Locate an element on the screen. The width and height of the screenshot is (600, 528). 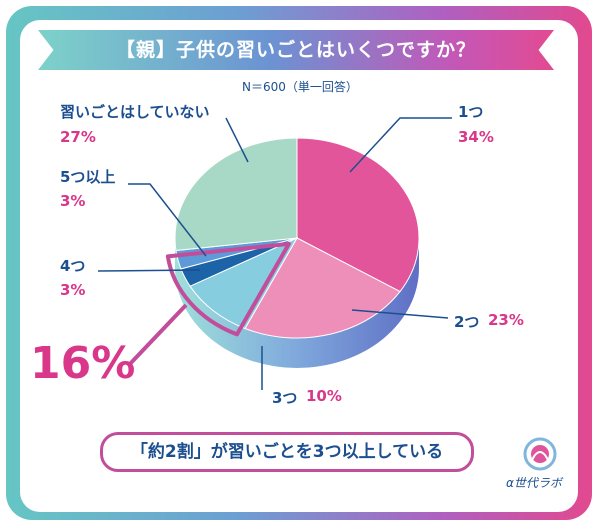
highlight-total-label: 16% is located at coordinates (83, 363).